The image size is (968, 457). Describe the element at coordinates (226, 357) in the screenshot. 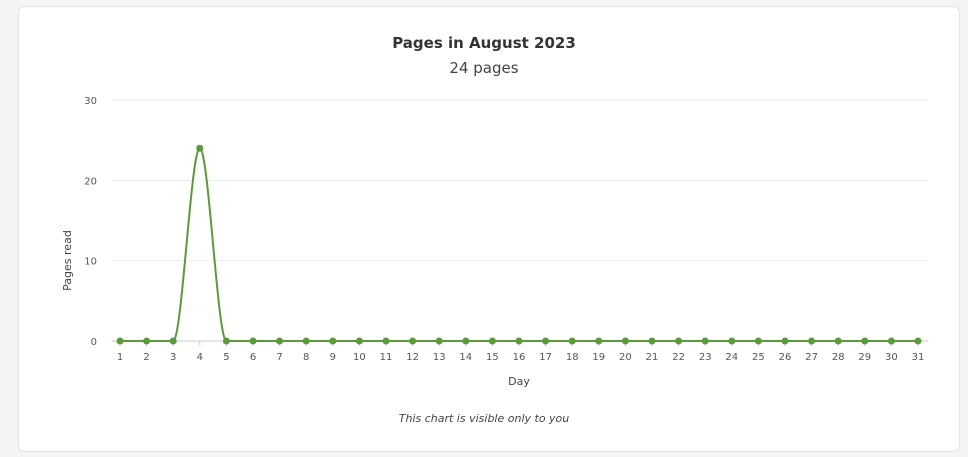

I see `x-tick-label: 5` at that location.